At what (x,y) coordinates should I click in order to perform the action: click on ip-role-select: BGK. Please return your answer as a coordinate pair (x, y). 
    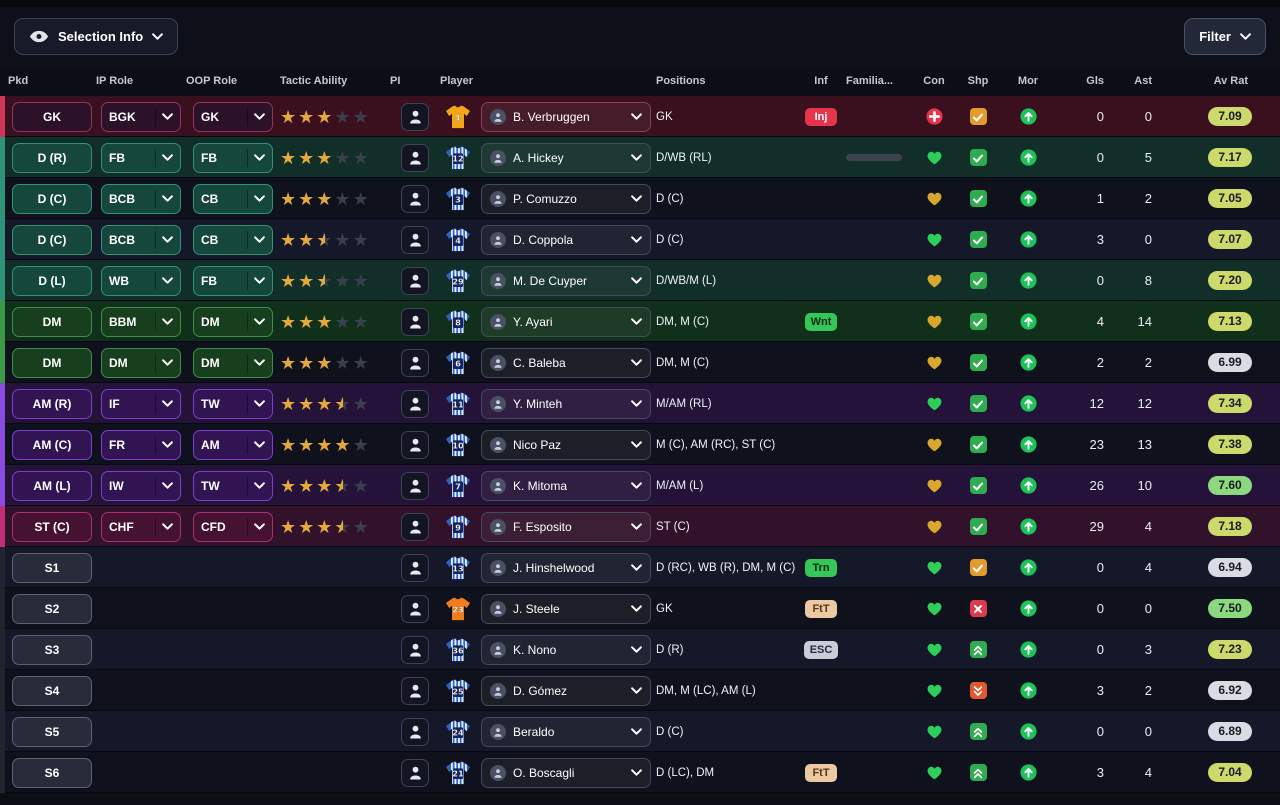
    Looking at the image, I should click on (141, 116).